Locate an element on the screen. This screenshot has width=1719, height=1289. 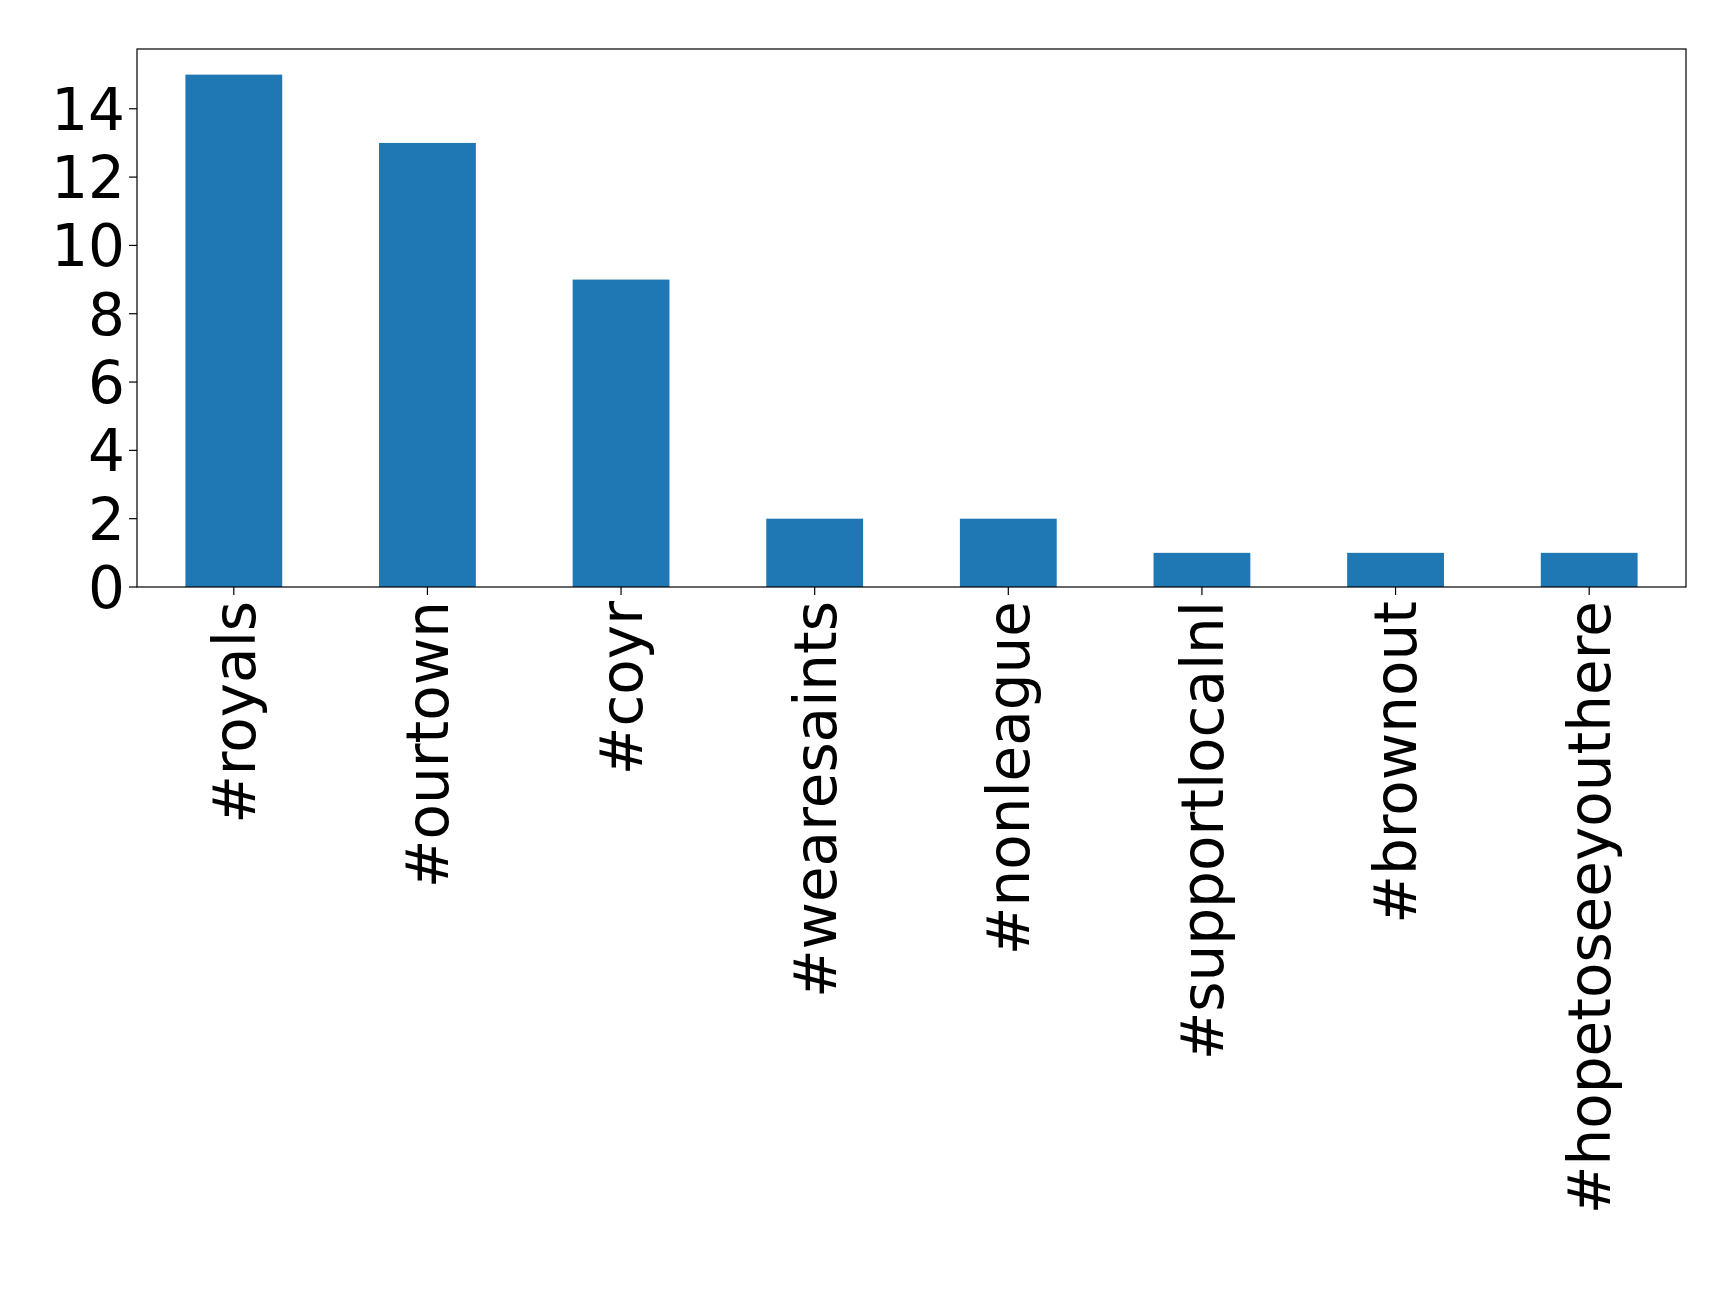
y-tick-label: 12 is located at coordinates (88, 177).